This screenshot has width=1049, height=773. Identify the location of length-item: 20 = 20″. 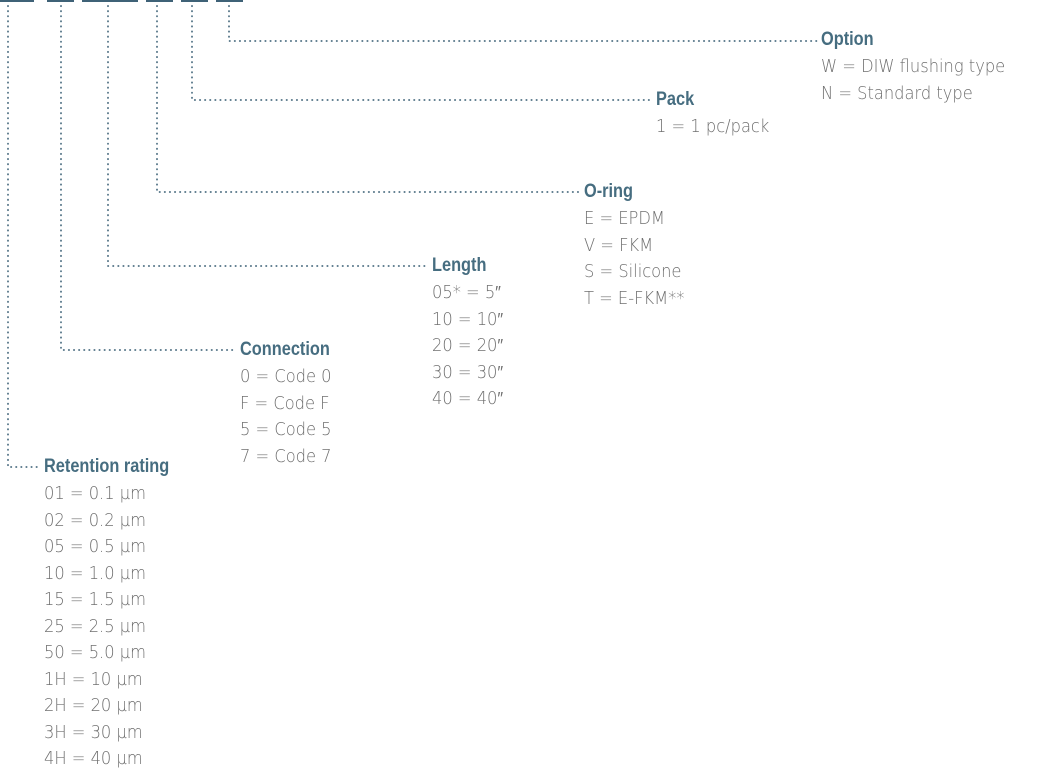
(468, 346).